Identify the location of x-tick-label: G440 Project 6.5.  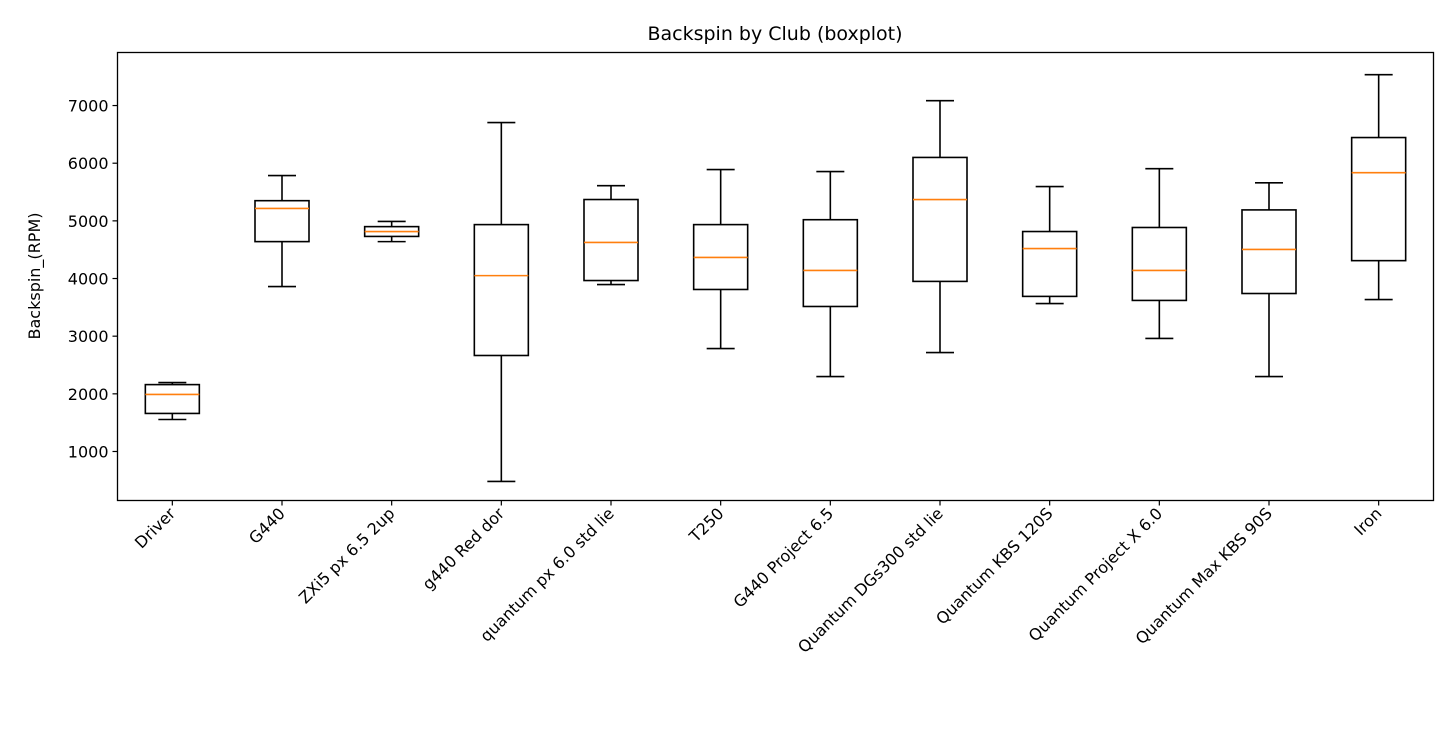
(783, 558).